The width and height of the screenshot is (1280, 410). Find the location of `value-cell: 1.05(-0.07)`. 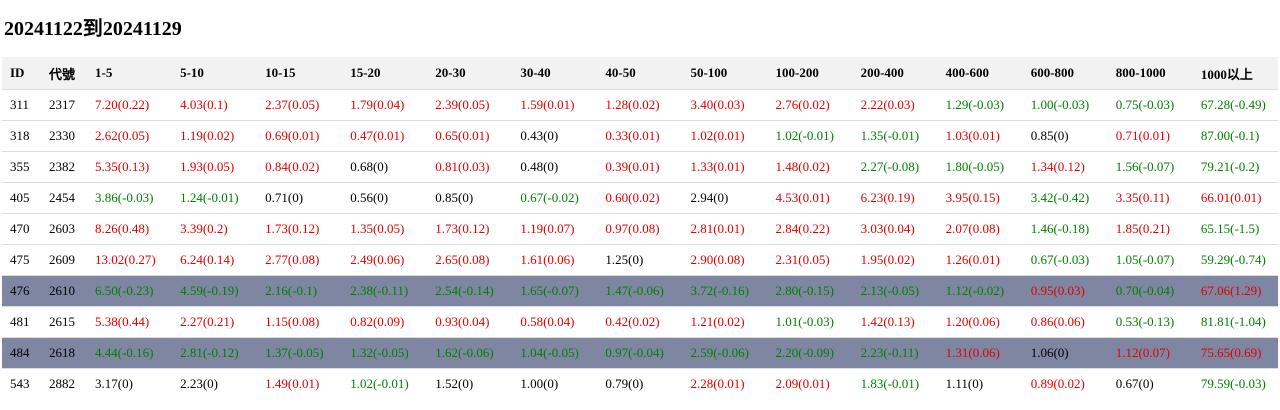

value-cell: 1.05(-0.07) is located at coordinates (1150, 260).